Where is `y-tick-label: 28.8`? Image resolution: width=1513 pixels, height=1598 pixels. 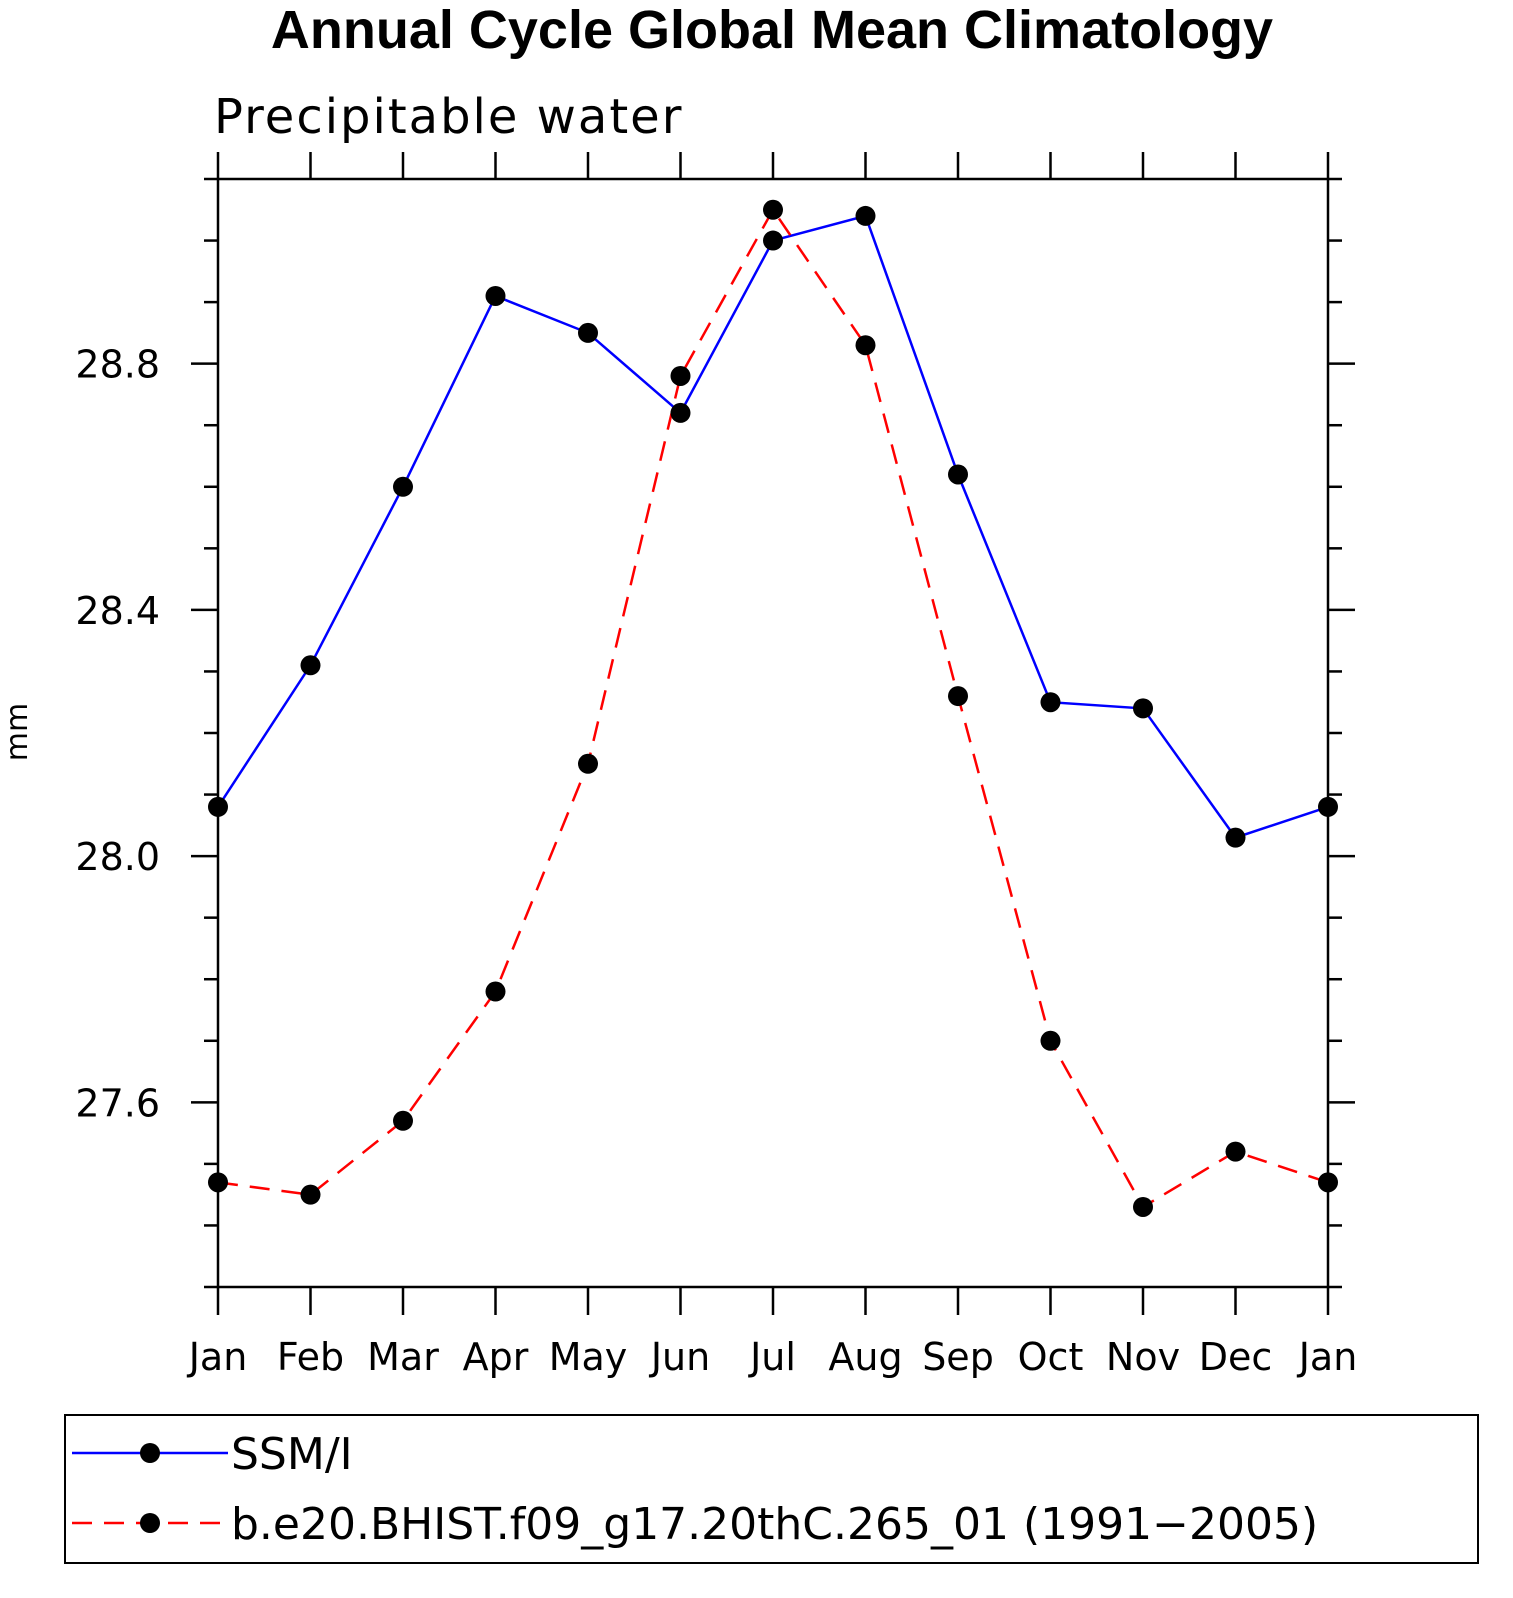
y-tick-label: 28.8 is located at coordinates (117, 365).